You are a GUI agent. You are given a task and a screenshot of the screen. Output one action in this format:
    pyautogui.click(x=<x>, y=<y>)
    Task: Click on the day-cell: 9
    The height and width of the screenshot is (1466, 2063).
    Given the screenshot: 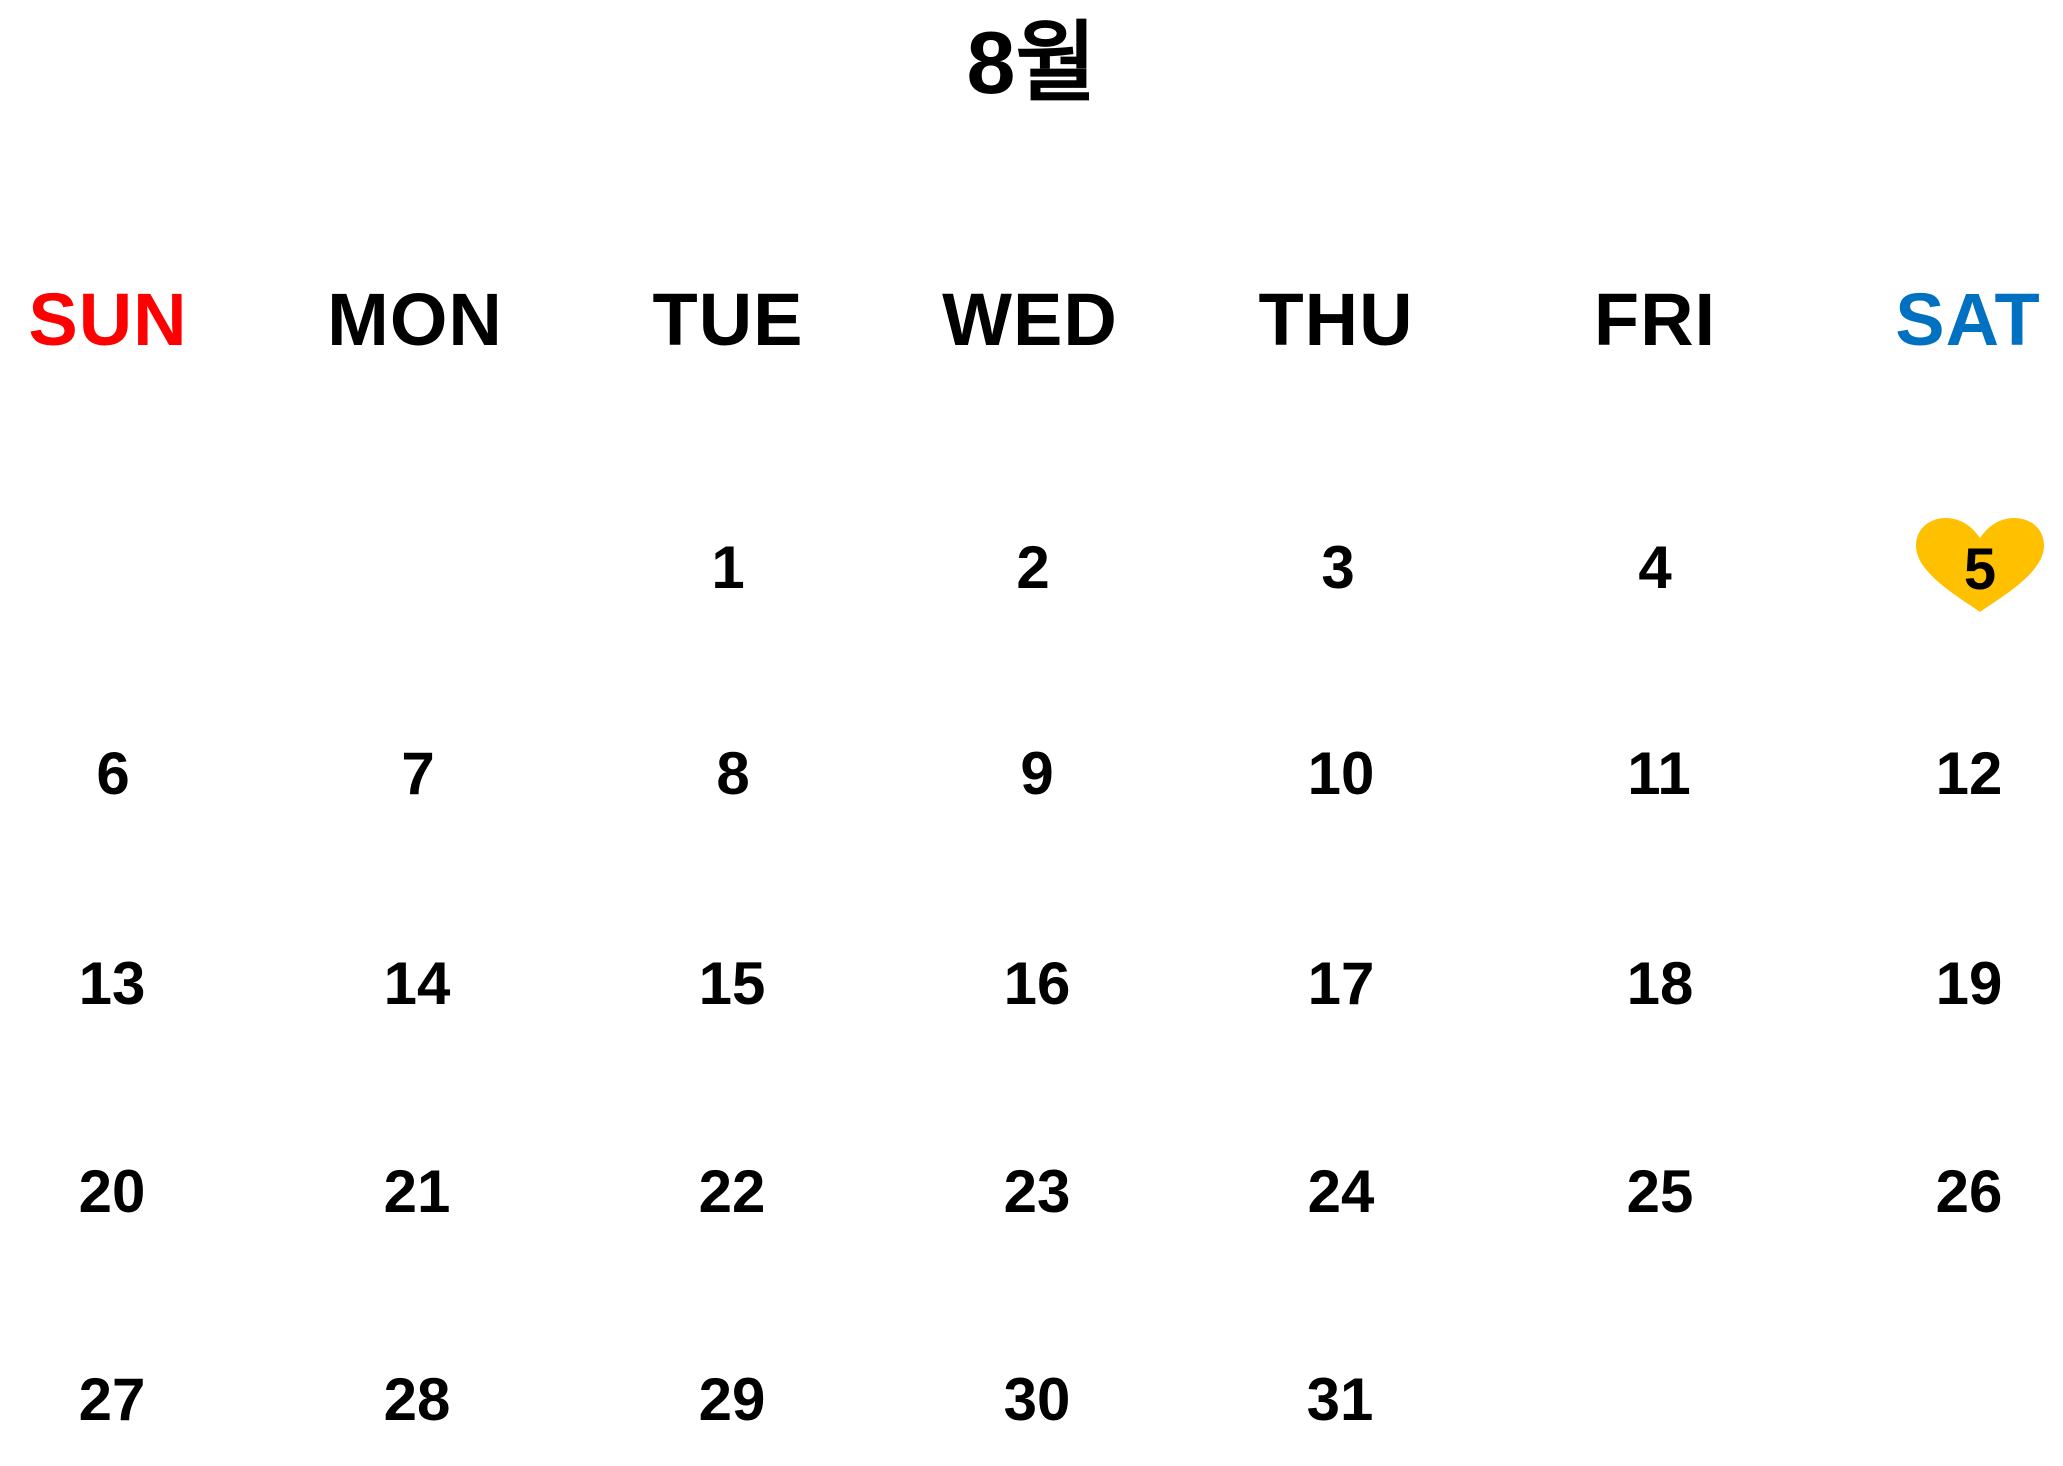 What is the action you would take?
    pyautogui.click(x=1037, y=773)
    